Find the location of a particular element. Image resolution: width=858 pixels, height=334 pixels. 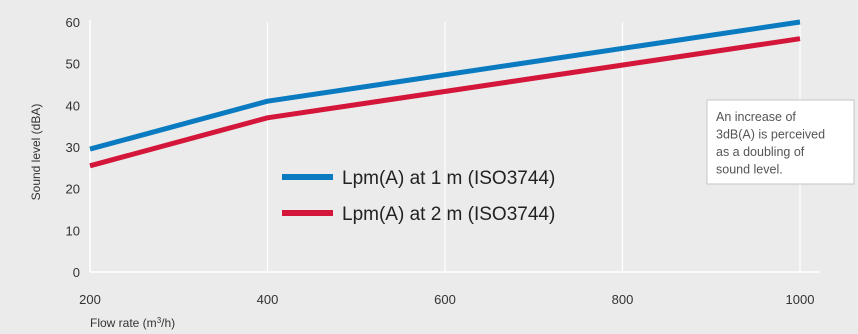

y-axis-title: Sound level (dBA) is located at coordinates (36, 152).